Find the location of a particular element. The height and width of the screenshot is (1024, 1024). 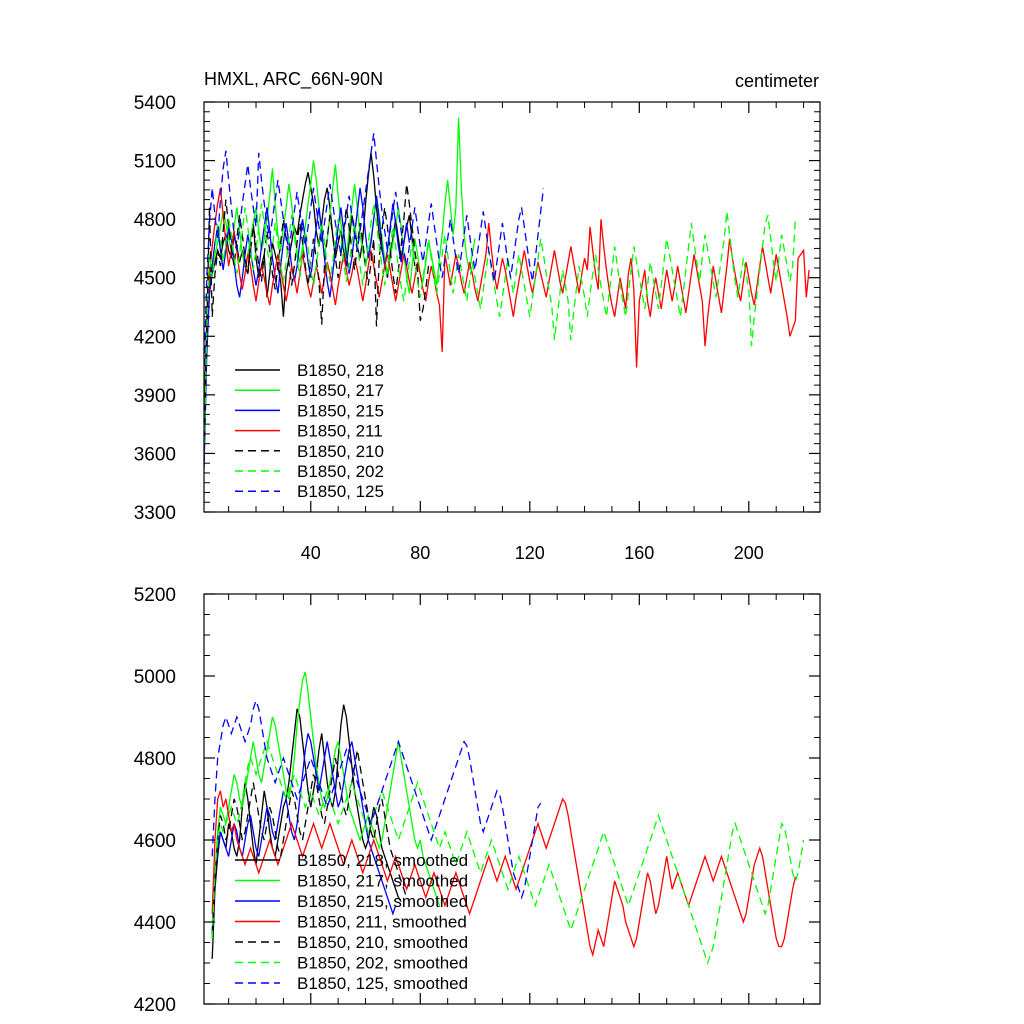

legend-label-1: B1850, 217, smoothed is located at coordinates (382, 881).